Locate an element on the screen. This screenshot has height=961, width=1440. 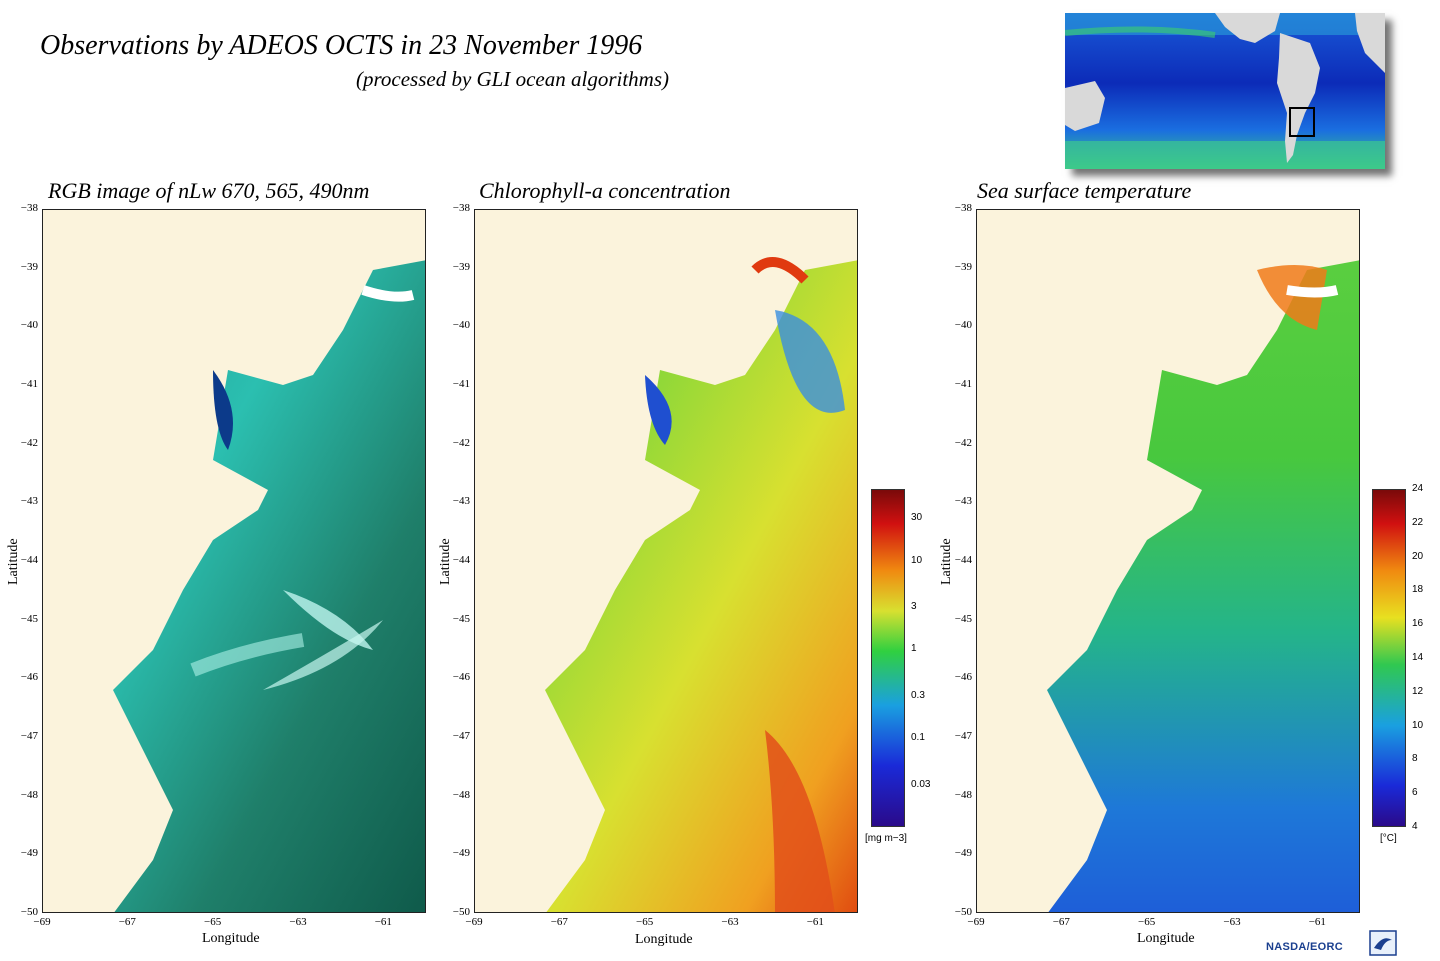
lat-tick-chlorophyll: −46 is located at coordinates (461, 677).